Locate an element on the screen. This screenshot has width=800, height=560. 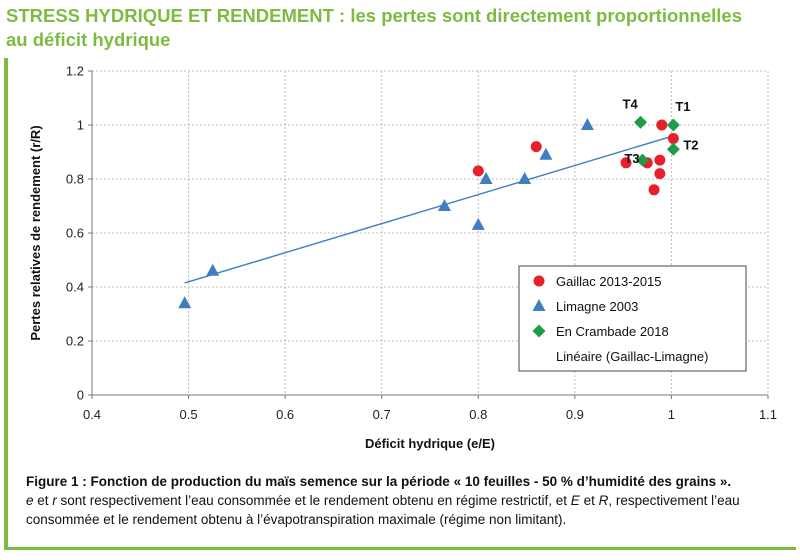
annotation-label: T4 is located at coordinates (631, 103).